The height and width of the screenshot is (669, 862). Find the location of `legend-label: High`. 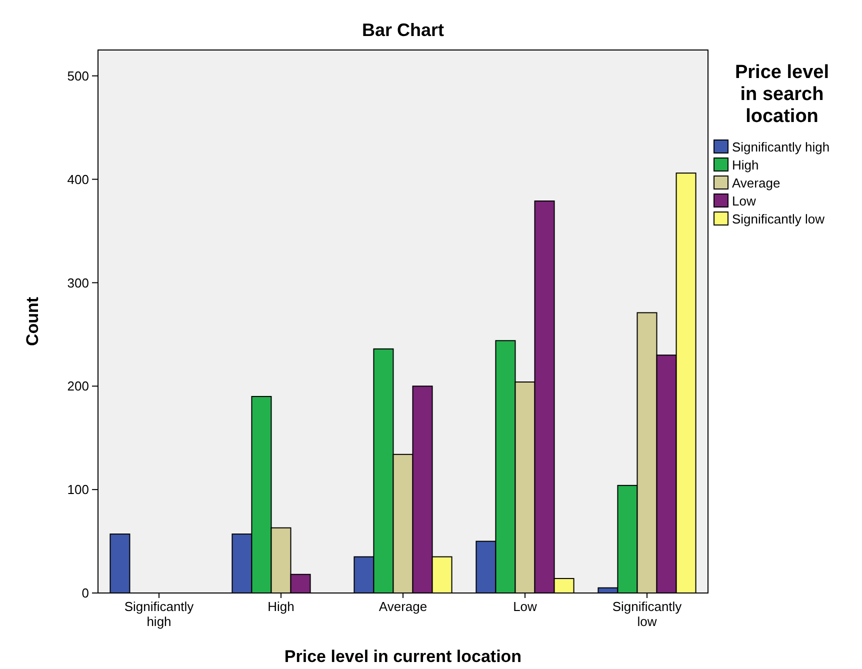

legend-label: High is located at coordinates (745, 165).